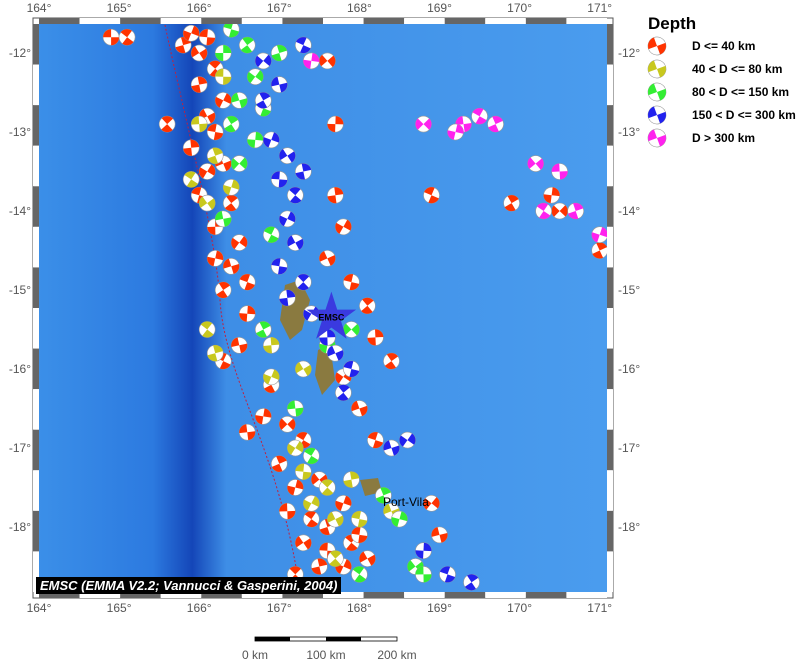 The height and width of the screenshot is (660, 798). Describe the element at coordinates (331, 315) in the screenshot. I see `emsc-marker: EMSC` at that location.